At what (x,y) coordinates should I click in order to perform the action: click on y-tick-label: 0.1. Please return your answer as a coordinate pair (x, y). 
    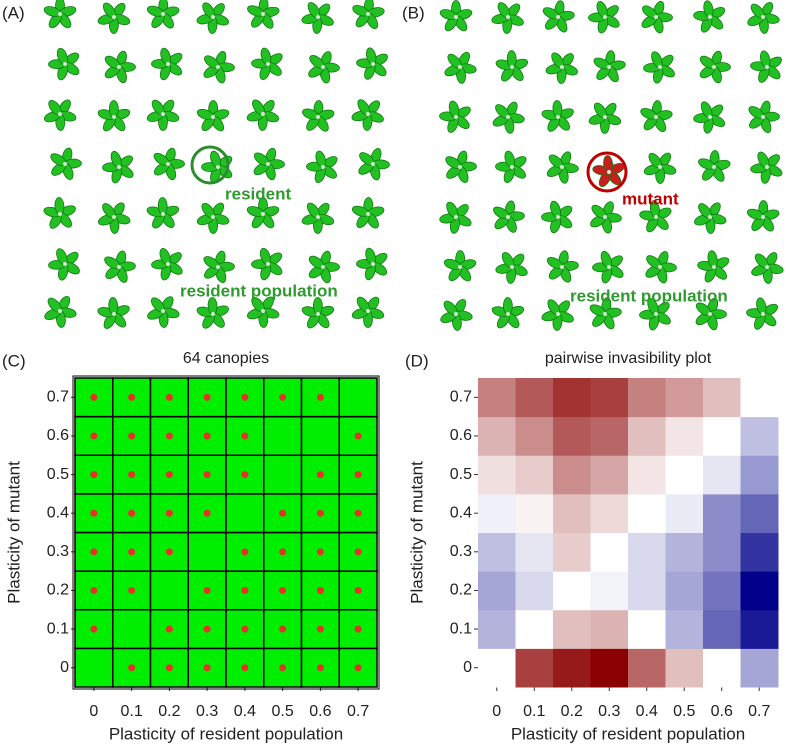
    Looking at the image, I should click on (461, 628).